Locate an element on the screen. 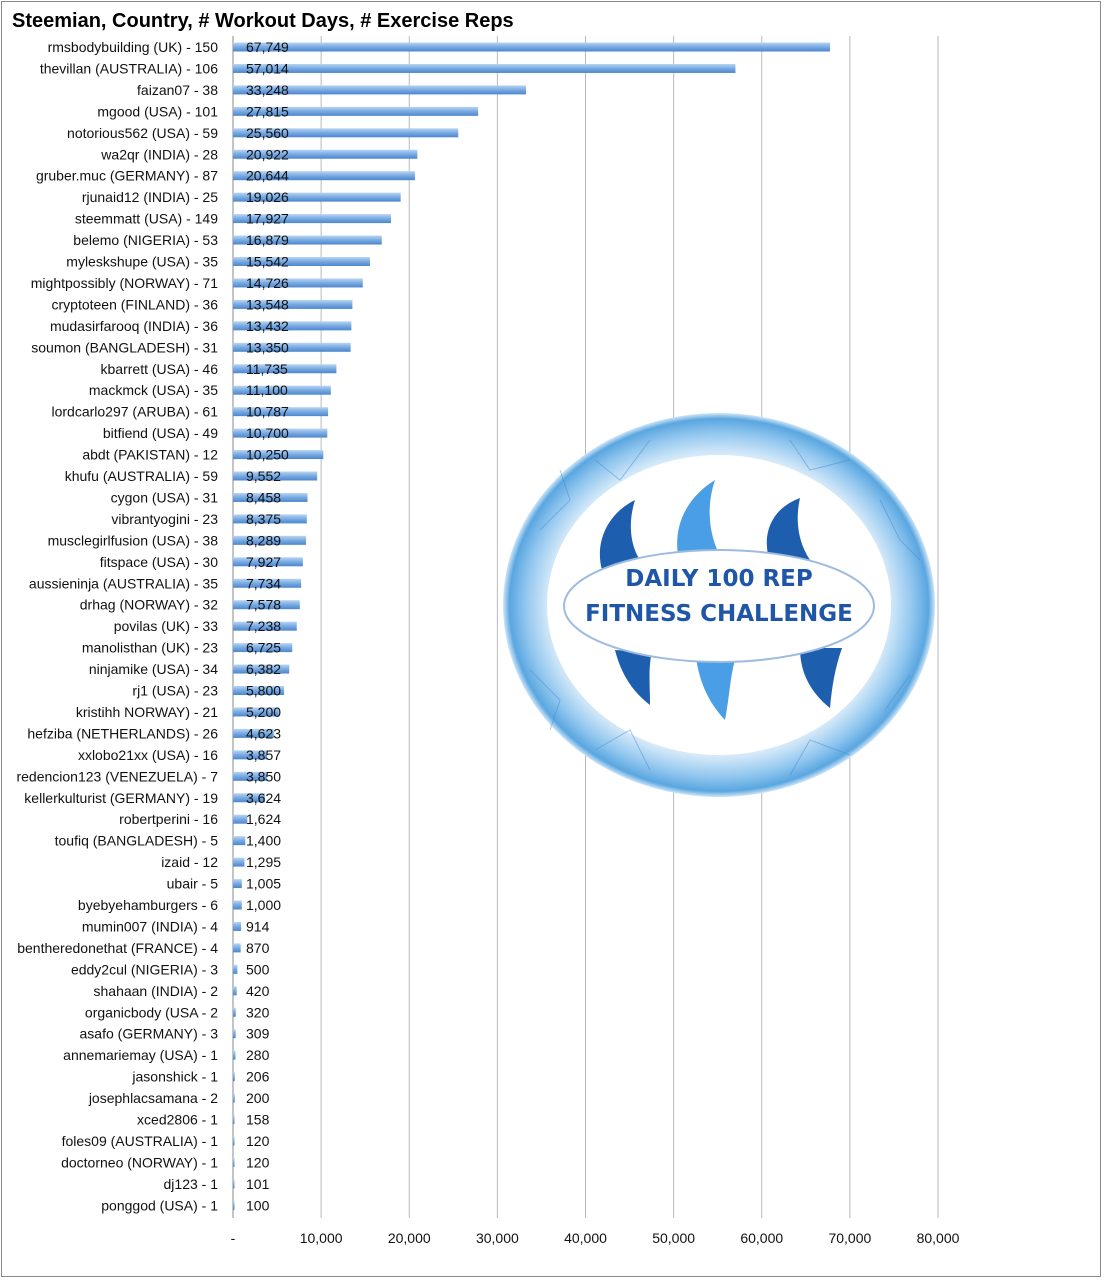 This screenshot has height=1280, width=1104. category-label: thevillan (AUSTRALIA) - 106 is located at coordinates (129, 68).